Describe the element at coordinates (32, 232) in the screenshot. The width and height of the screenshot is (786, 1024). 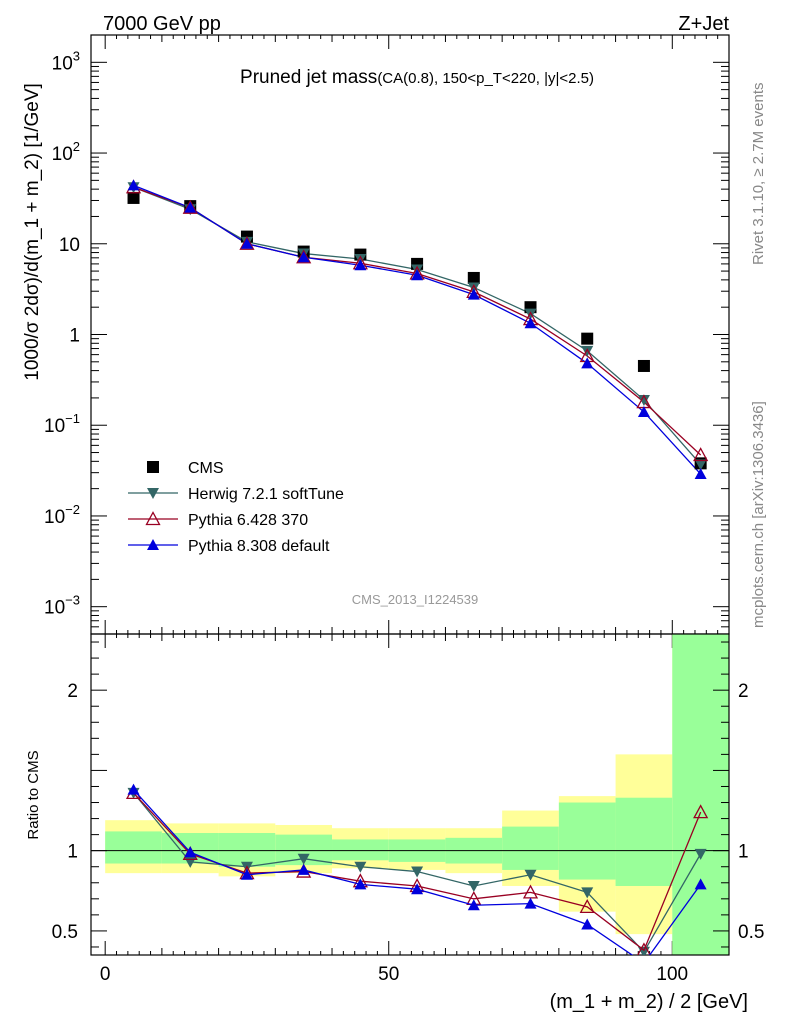
I see `main-y-axis-label: 1000/σ 2dσ)/d(m_1 + m_2) [1/GeV]` at that location.